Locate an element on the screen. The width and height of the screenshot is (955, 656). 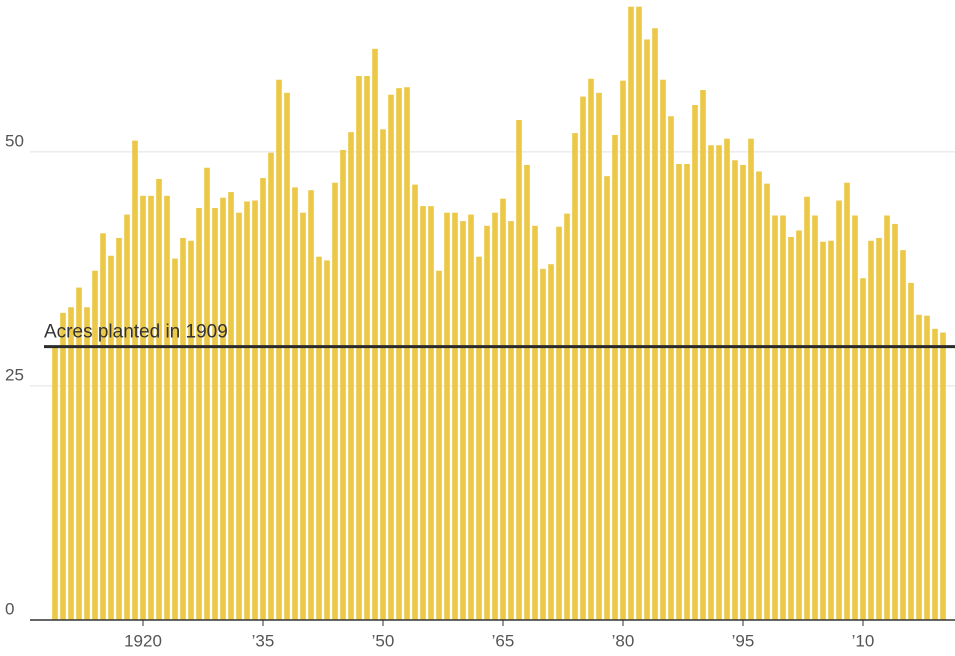
annotation: Acres planted in 1909 is located at coordinates (136, 332).